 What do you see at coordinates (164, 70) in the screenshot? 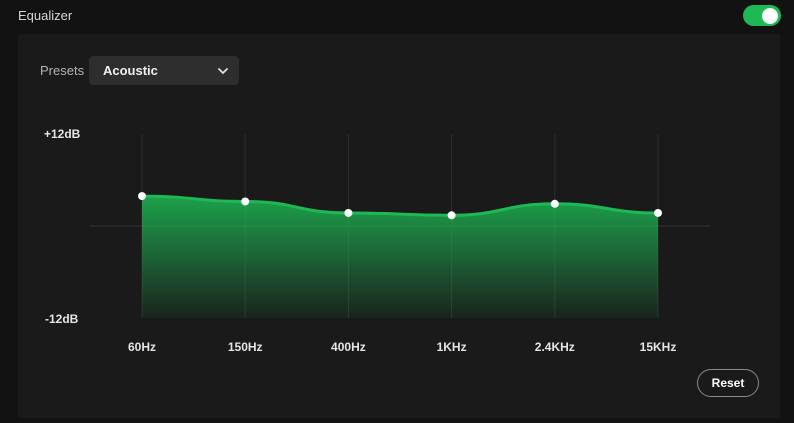
I see `presets-dropdown: Acoustic` at bounding box center [164, 70].